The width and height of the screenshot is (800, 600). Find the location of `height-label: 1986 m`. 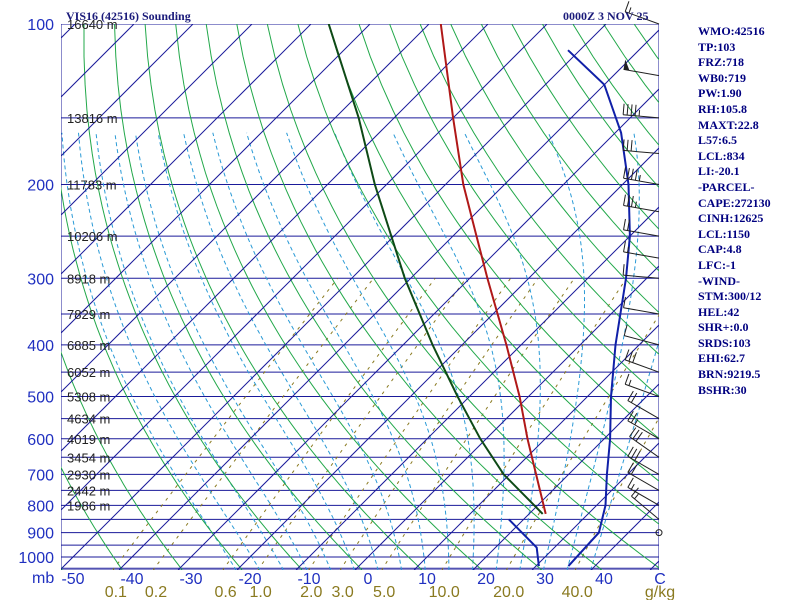

height-label: 1986 m is located at coordinates (88, 505).